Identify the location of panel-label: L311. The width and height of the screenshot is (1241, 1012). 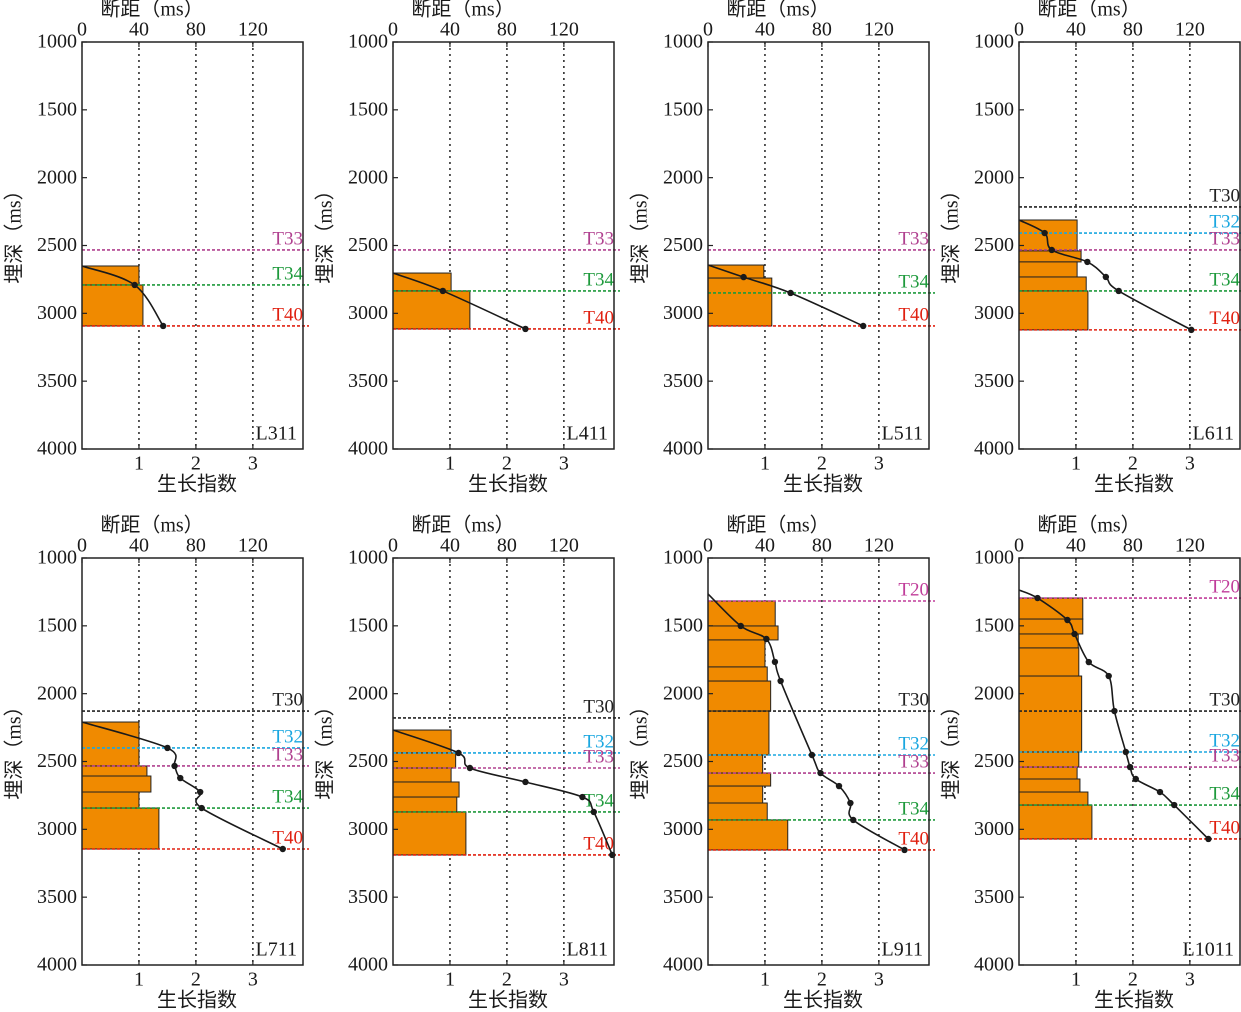
(276, 434).